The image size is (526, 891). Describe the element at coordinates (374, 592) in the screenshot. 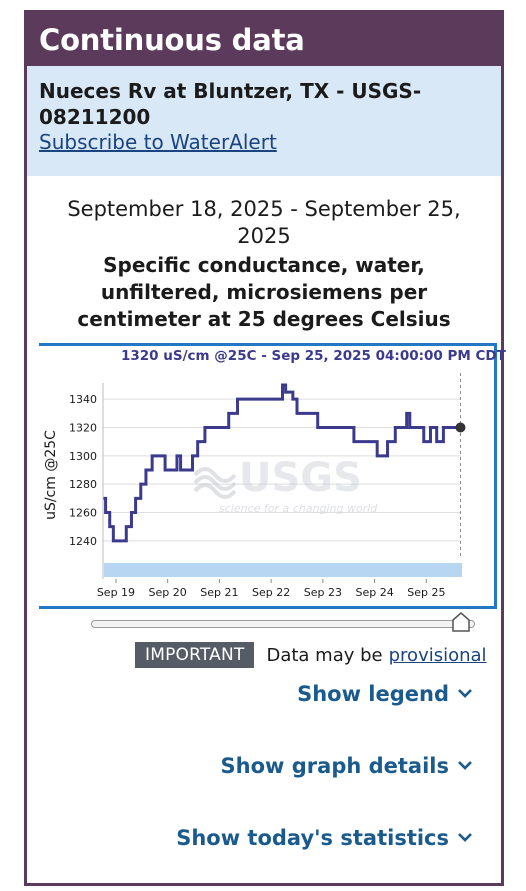

I see `x-tick-label: Sep 24` at that location.